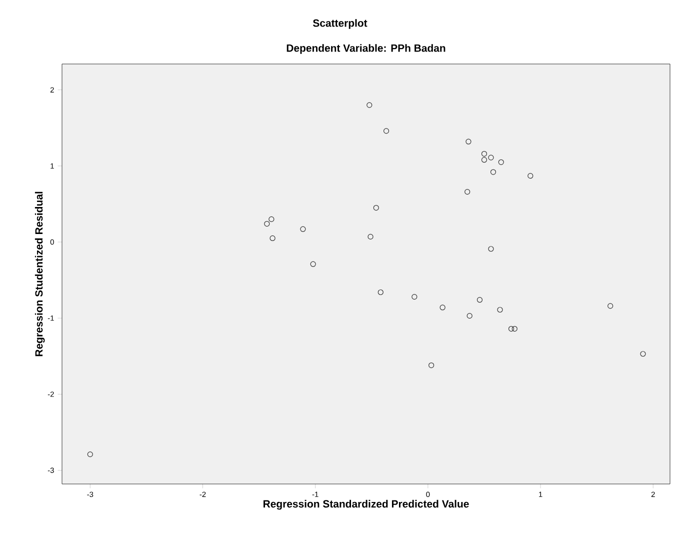 The image size is (681, 538). What do you see at coordinates (366, 49) in the screenshot?
I see `chart-subtitle: Dependent Variable: PPh Badan` at bounding box center [366, 49].